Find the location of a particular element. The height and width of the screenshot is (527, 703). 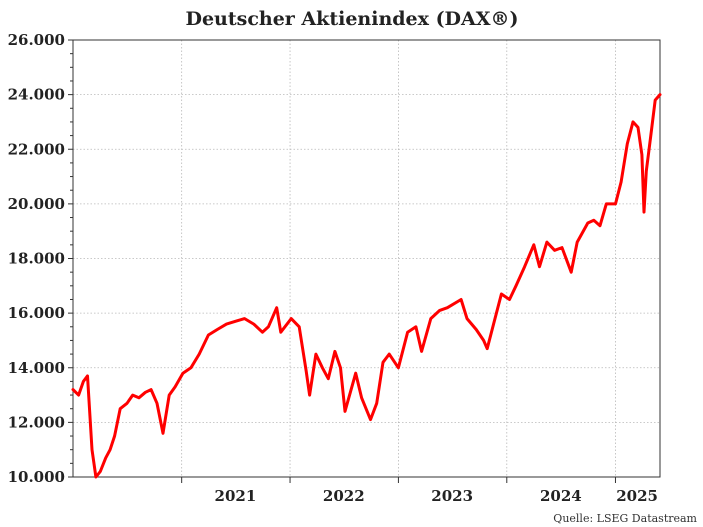

y-tick-label: 12.000 is located at coordinates (36, 422).